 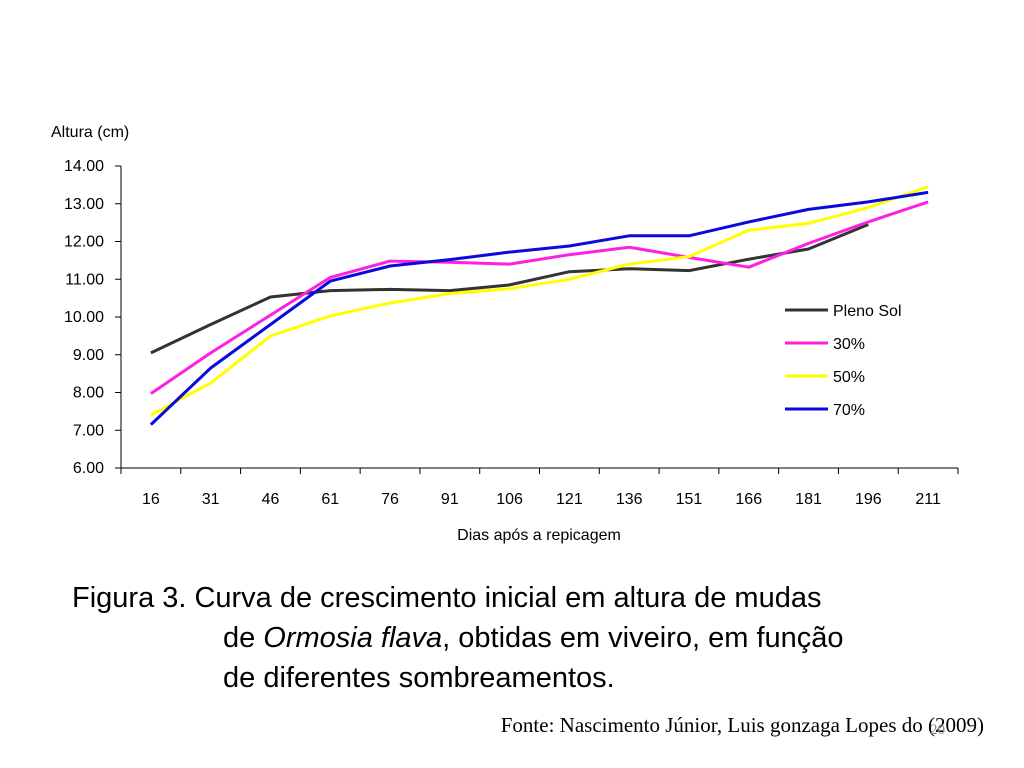 What do you see at coordinates (569, 499) in the screenshot?
I see `x-tick-label: 121` at bounding box center [569, 499].